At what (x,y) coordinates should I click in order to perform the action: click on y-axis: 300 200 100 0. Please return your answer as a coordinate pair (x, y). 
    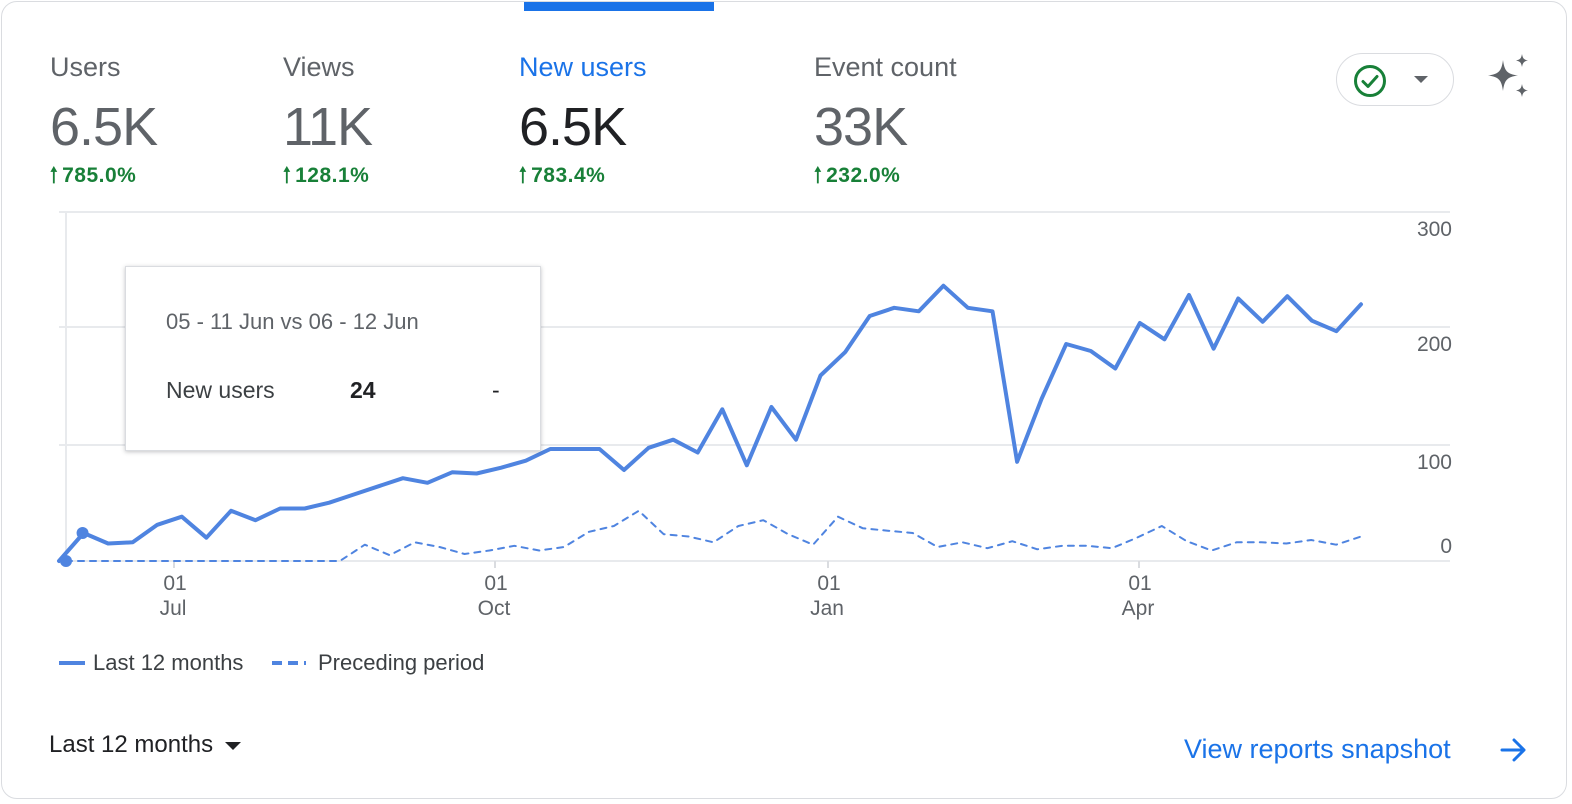
    Looking at the image, I should click on (1434, 388).